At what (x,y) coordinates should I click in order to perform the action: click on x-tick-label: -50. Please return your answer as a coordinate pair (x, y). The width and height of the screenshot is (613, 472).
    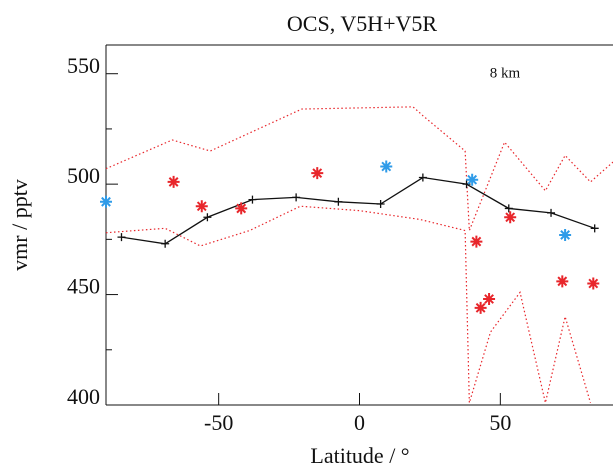
    Looking at the image, I should click on (218, 422).